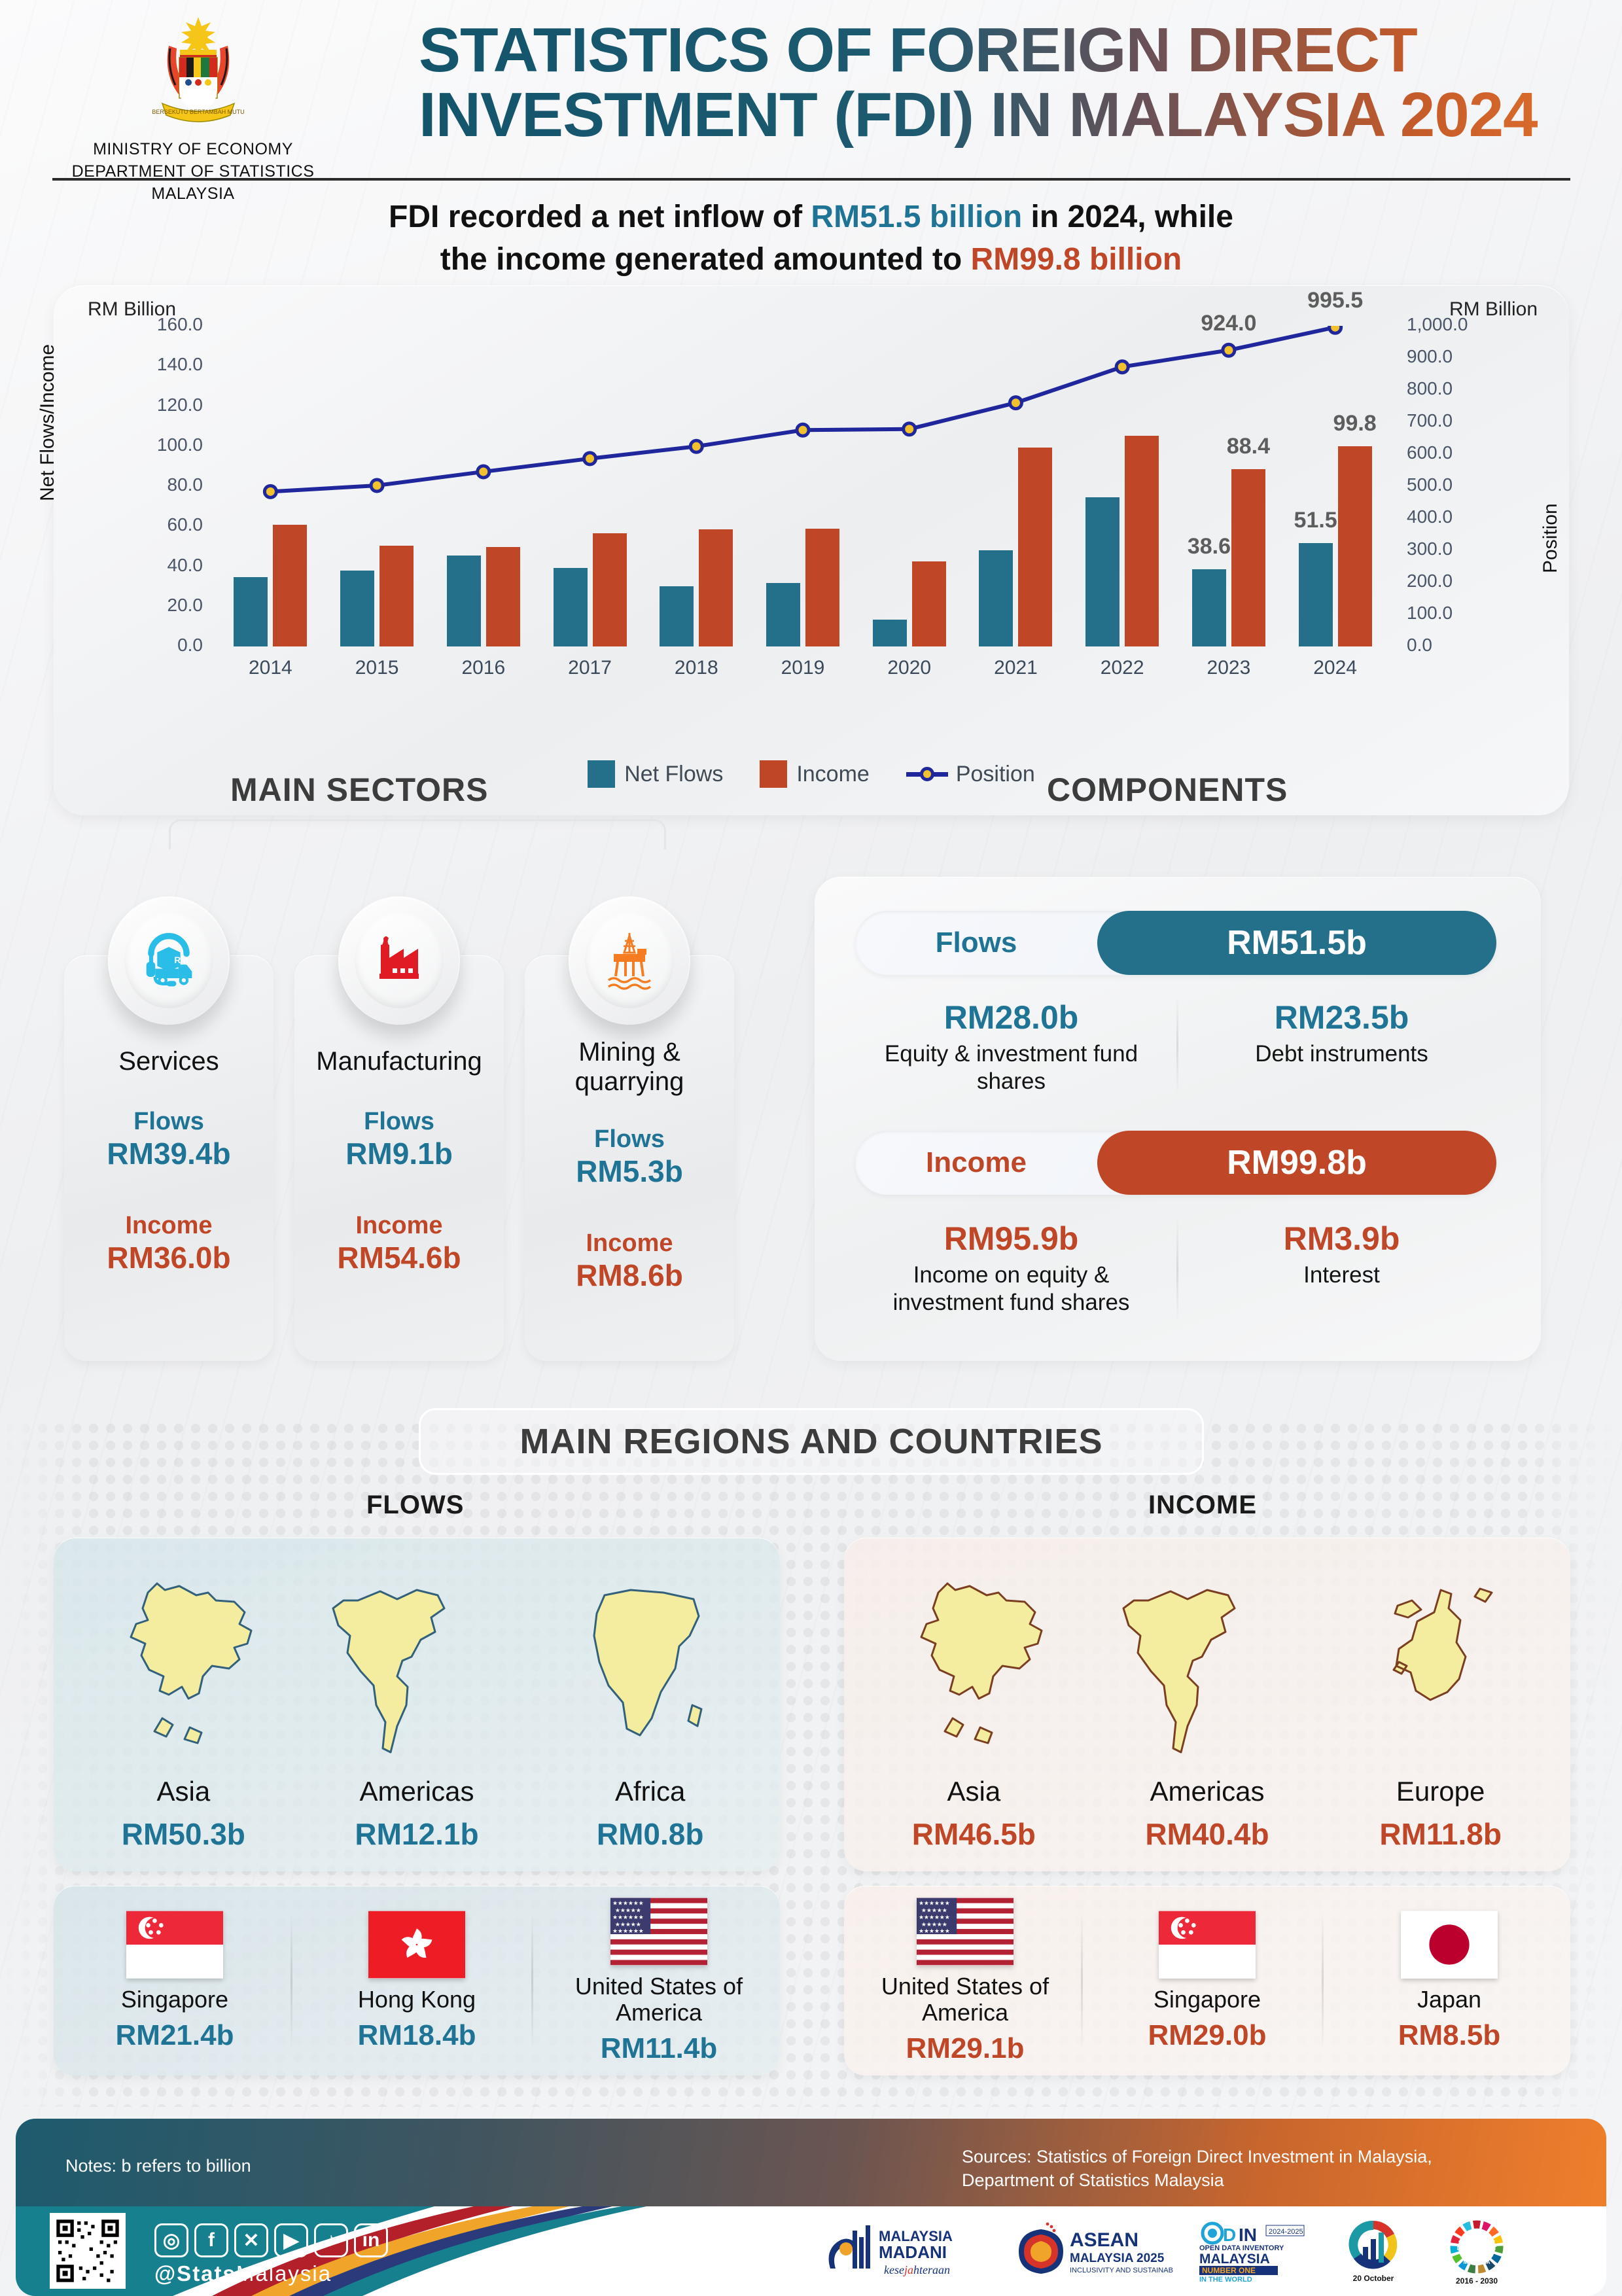  What do you see at coordinates (1248, 2235) in the screenshot?
I see `svg-text: IN` at bounding box center [1248, 2235].